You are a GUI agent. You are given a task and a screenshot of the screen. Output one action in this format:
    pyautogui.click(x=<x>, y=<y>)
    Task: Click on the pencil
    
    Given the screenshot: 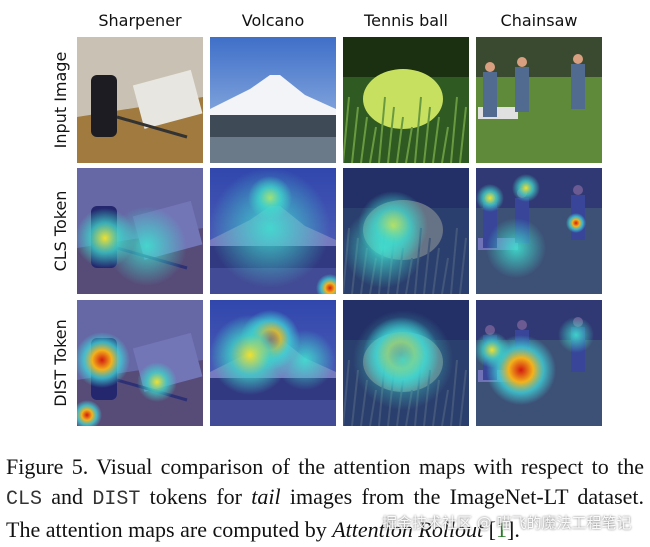 What is the action you would take?
    pyautogui.click(x=152, y=127)
    